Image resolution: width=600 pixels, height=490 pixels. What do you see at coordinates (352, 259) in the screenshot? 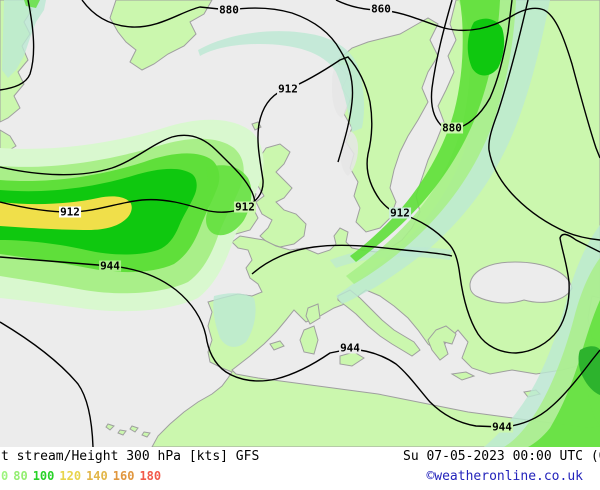
I see `contour-912-europe` at bounding box center [352, 259].